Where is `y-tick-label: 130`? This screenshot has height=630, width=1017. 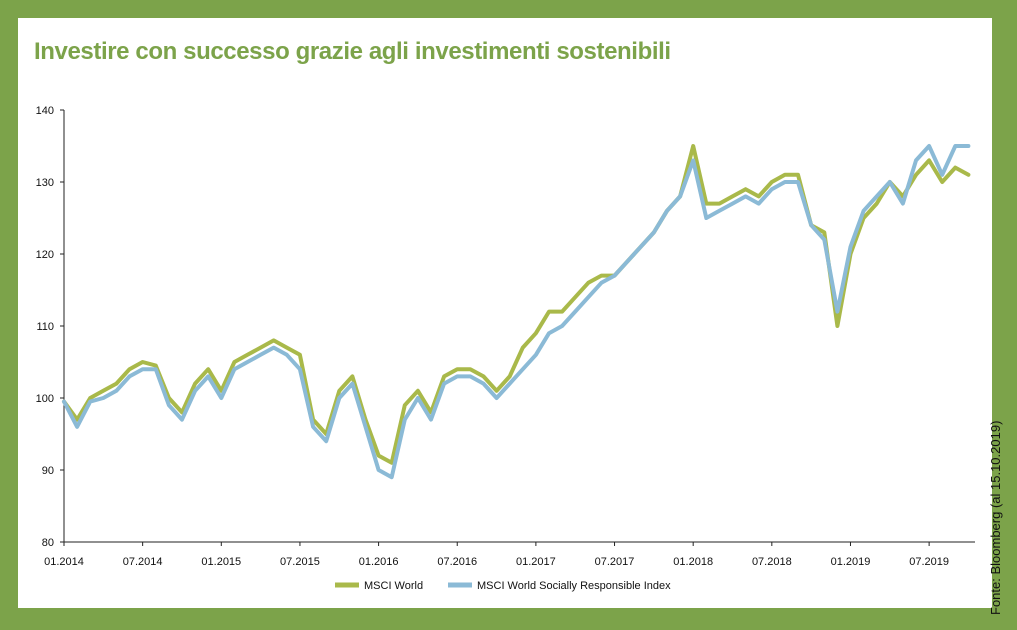
y-tick-label: 130 is located at coordinates (45, 183).